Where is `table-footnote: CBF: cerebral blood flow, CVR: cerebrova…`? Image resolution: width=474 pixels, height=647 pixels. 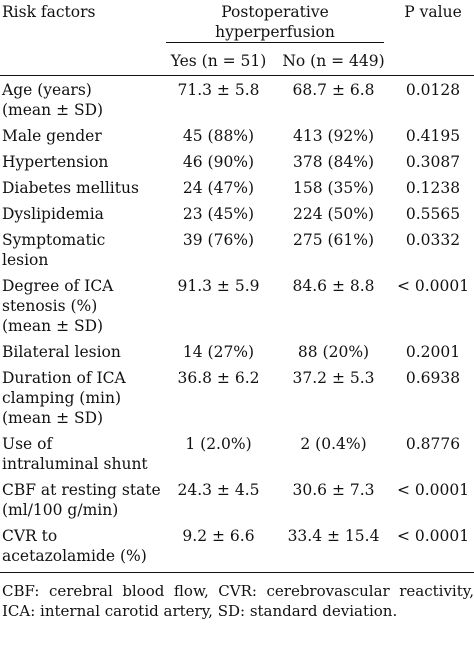 table-footnote: CBF: cerebral blood flow, CVR: cerebrova… is located at coordinates (238, 601).